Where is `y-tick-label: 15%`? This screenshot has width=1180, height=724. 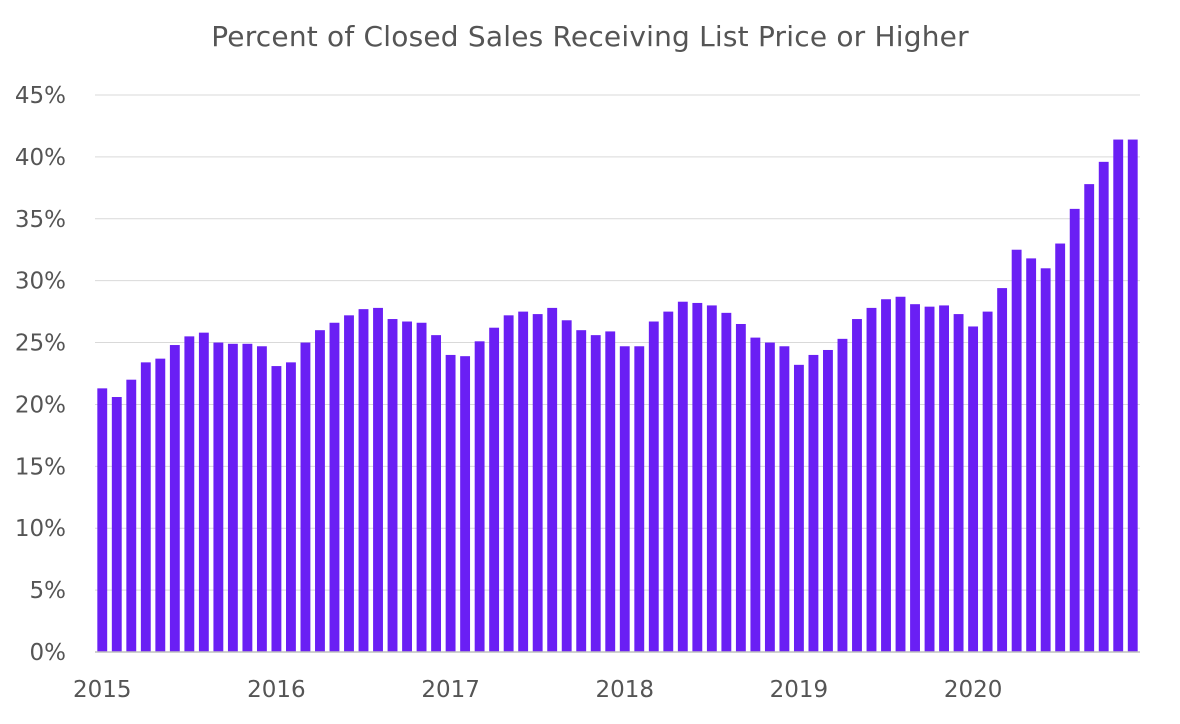
y-tick-label: 15% is located at coordinates (40, 467).